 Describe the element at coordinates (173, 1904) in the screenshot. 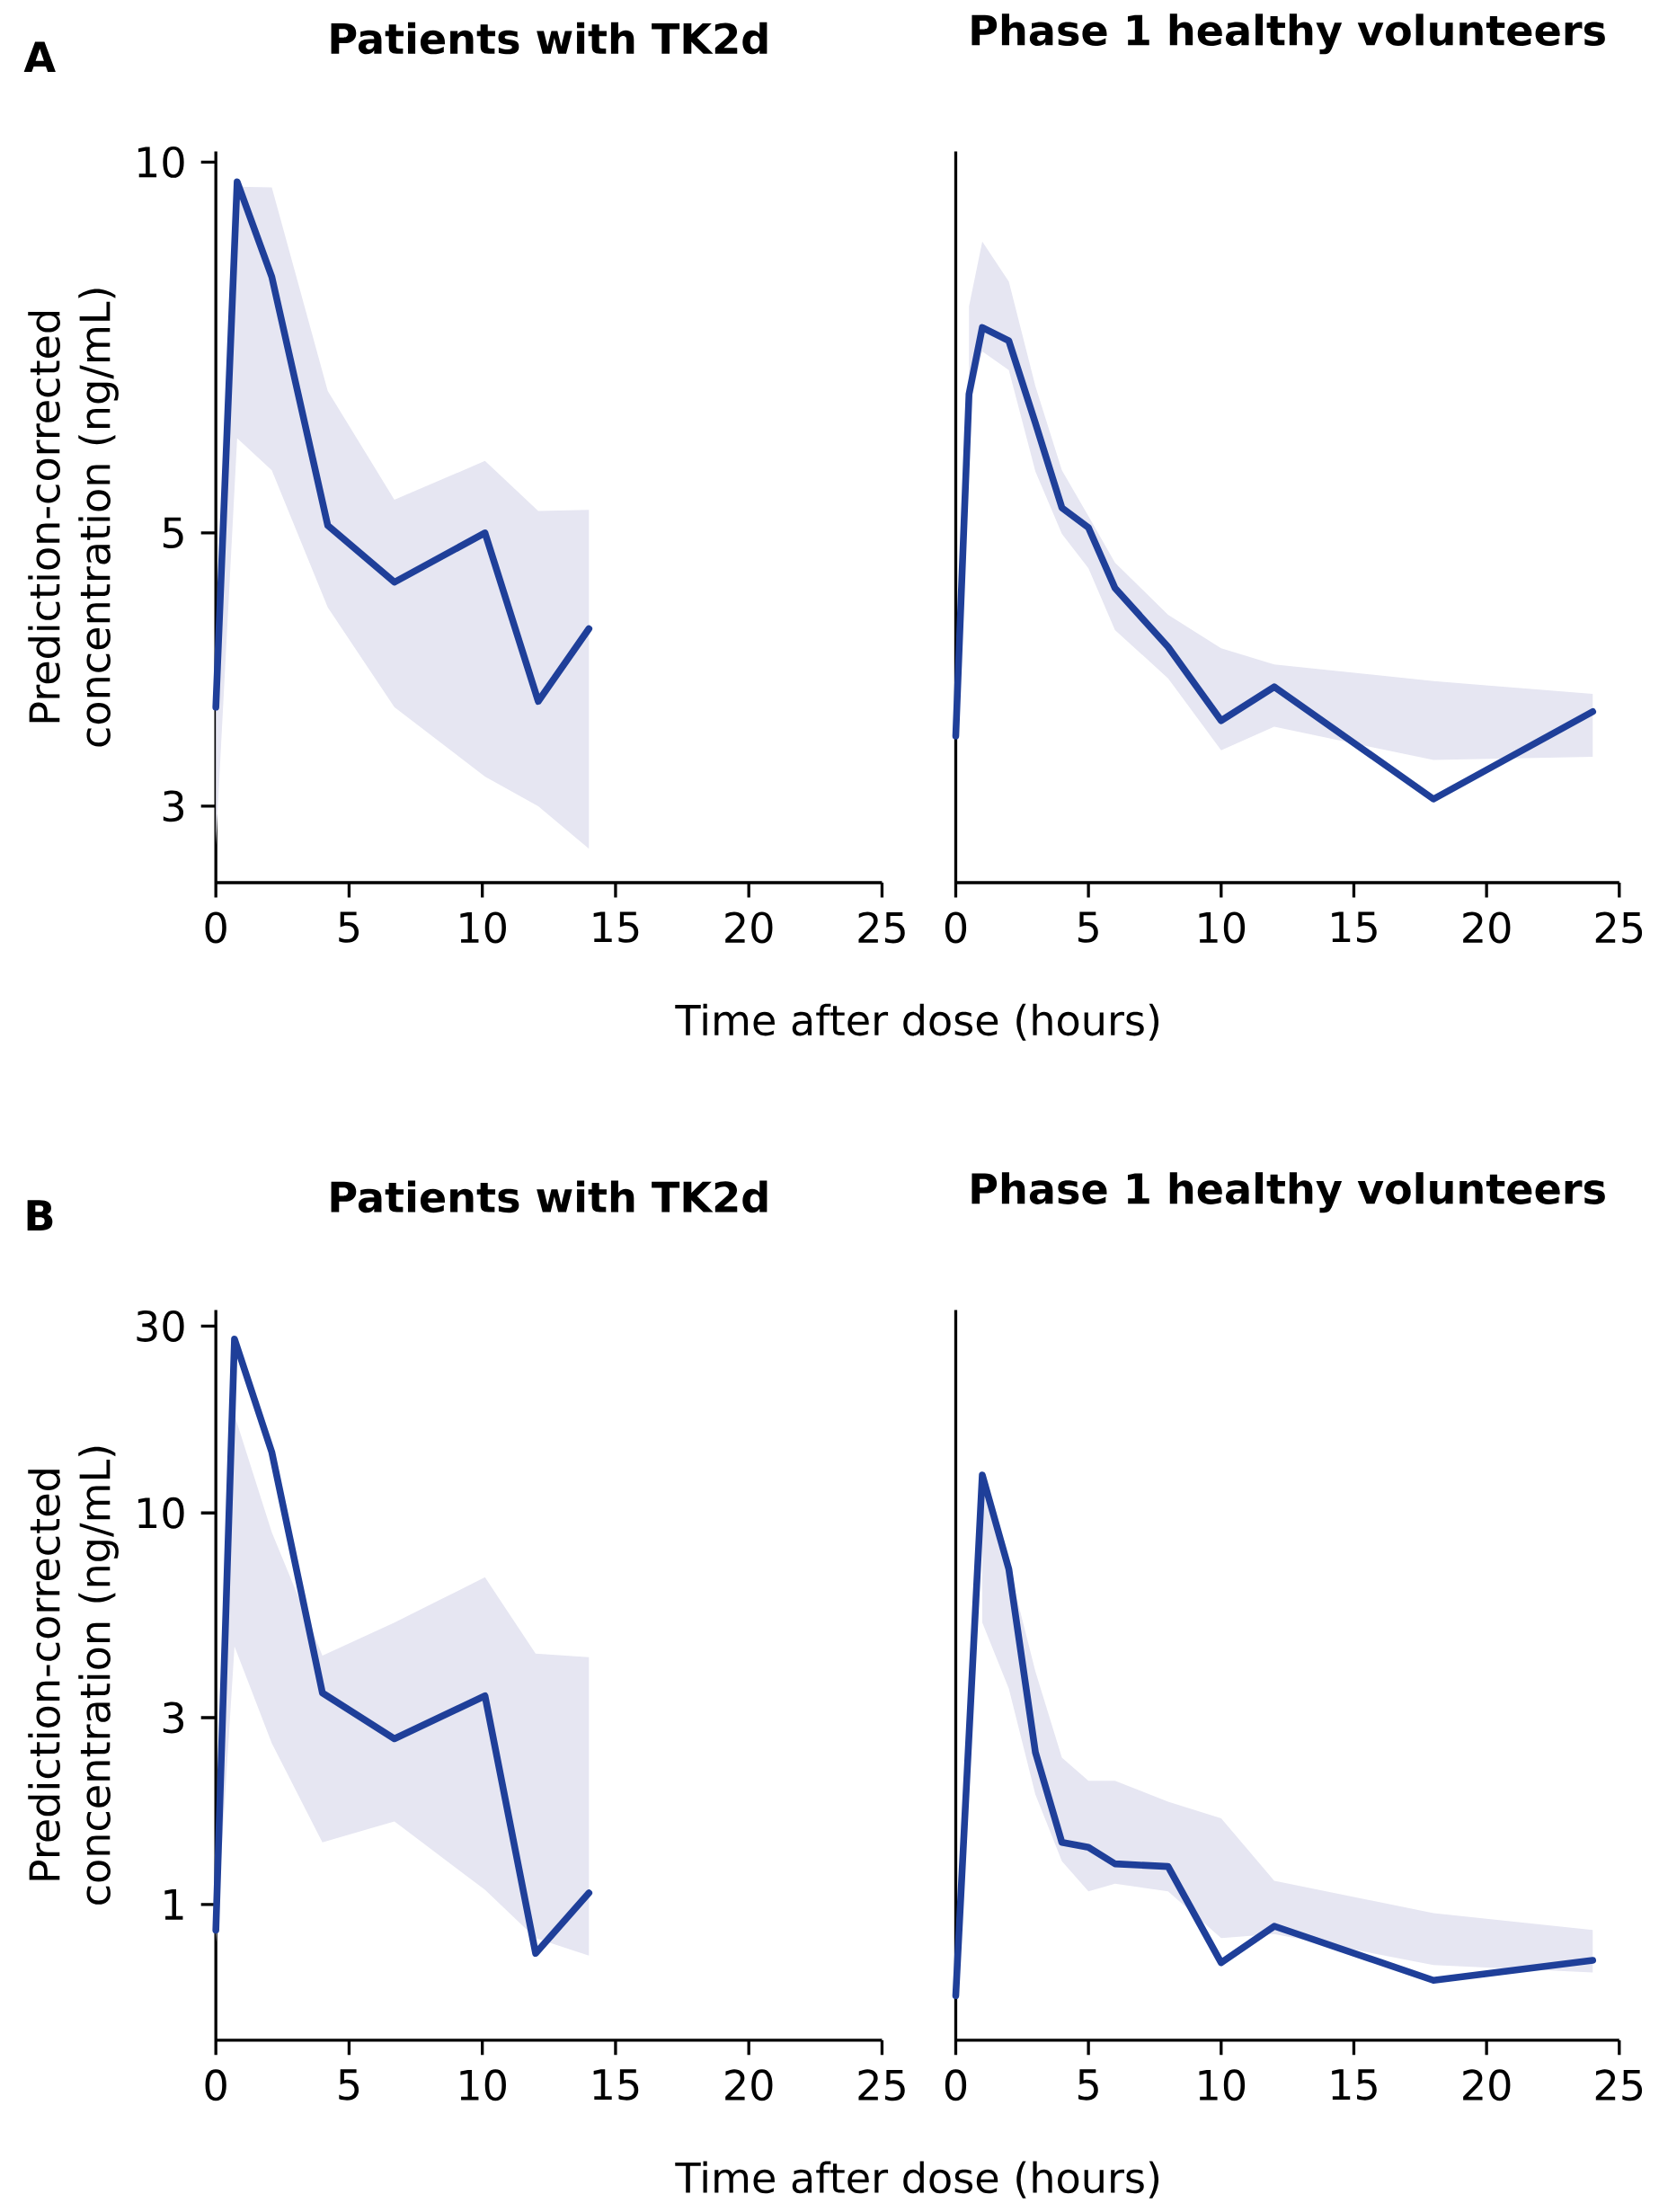

I see `y-tick-label: 1` at that location.